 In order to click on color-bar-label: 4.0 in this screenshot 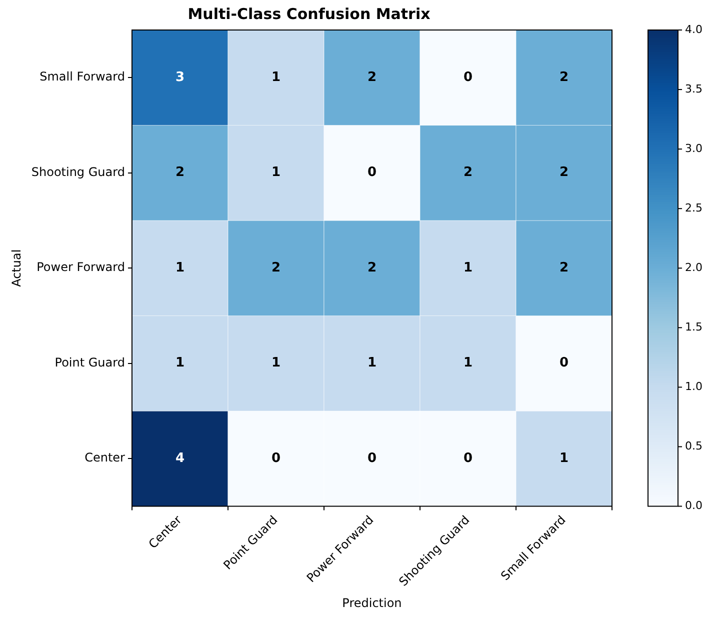, I will do `click(693, 29)`.